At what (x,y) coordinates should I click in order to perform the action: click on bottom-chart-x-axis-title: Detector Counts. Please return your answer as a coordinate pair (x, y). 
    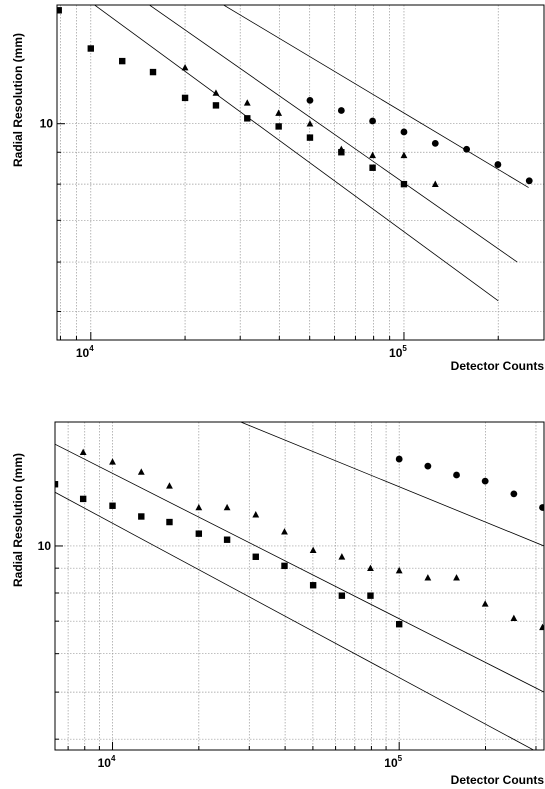
    Looking at the image, I should click on (498, 780).